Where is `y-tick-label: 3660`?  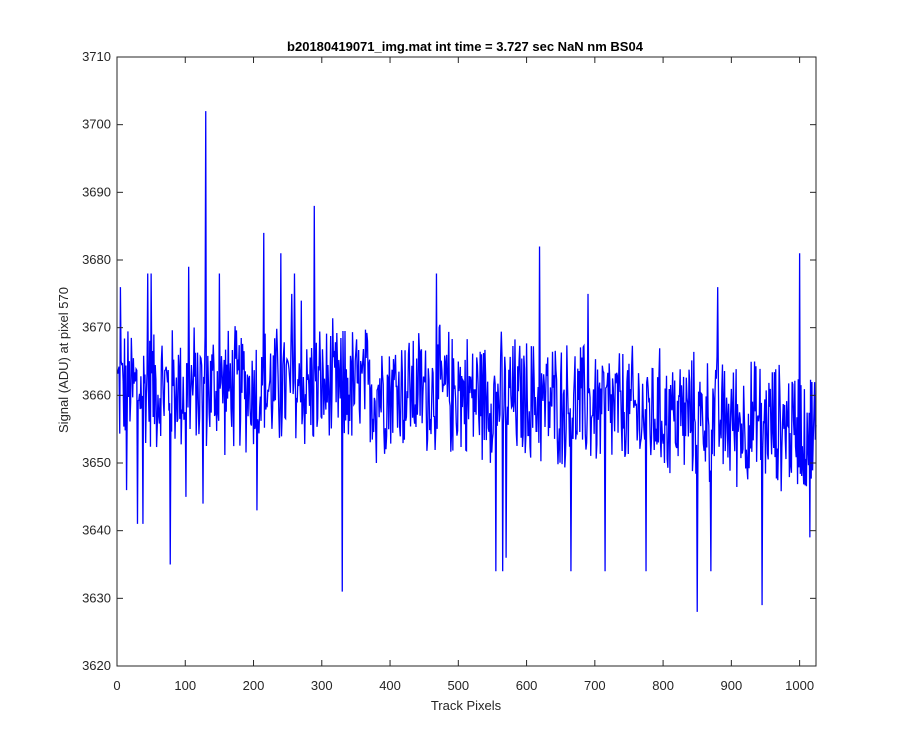 y-tick-label: 3660 is located at coordinates (96, 394).